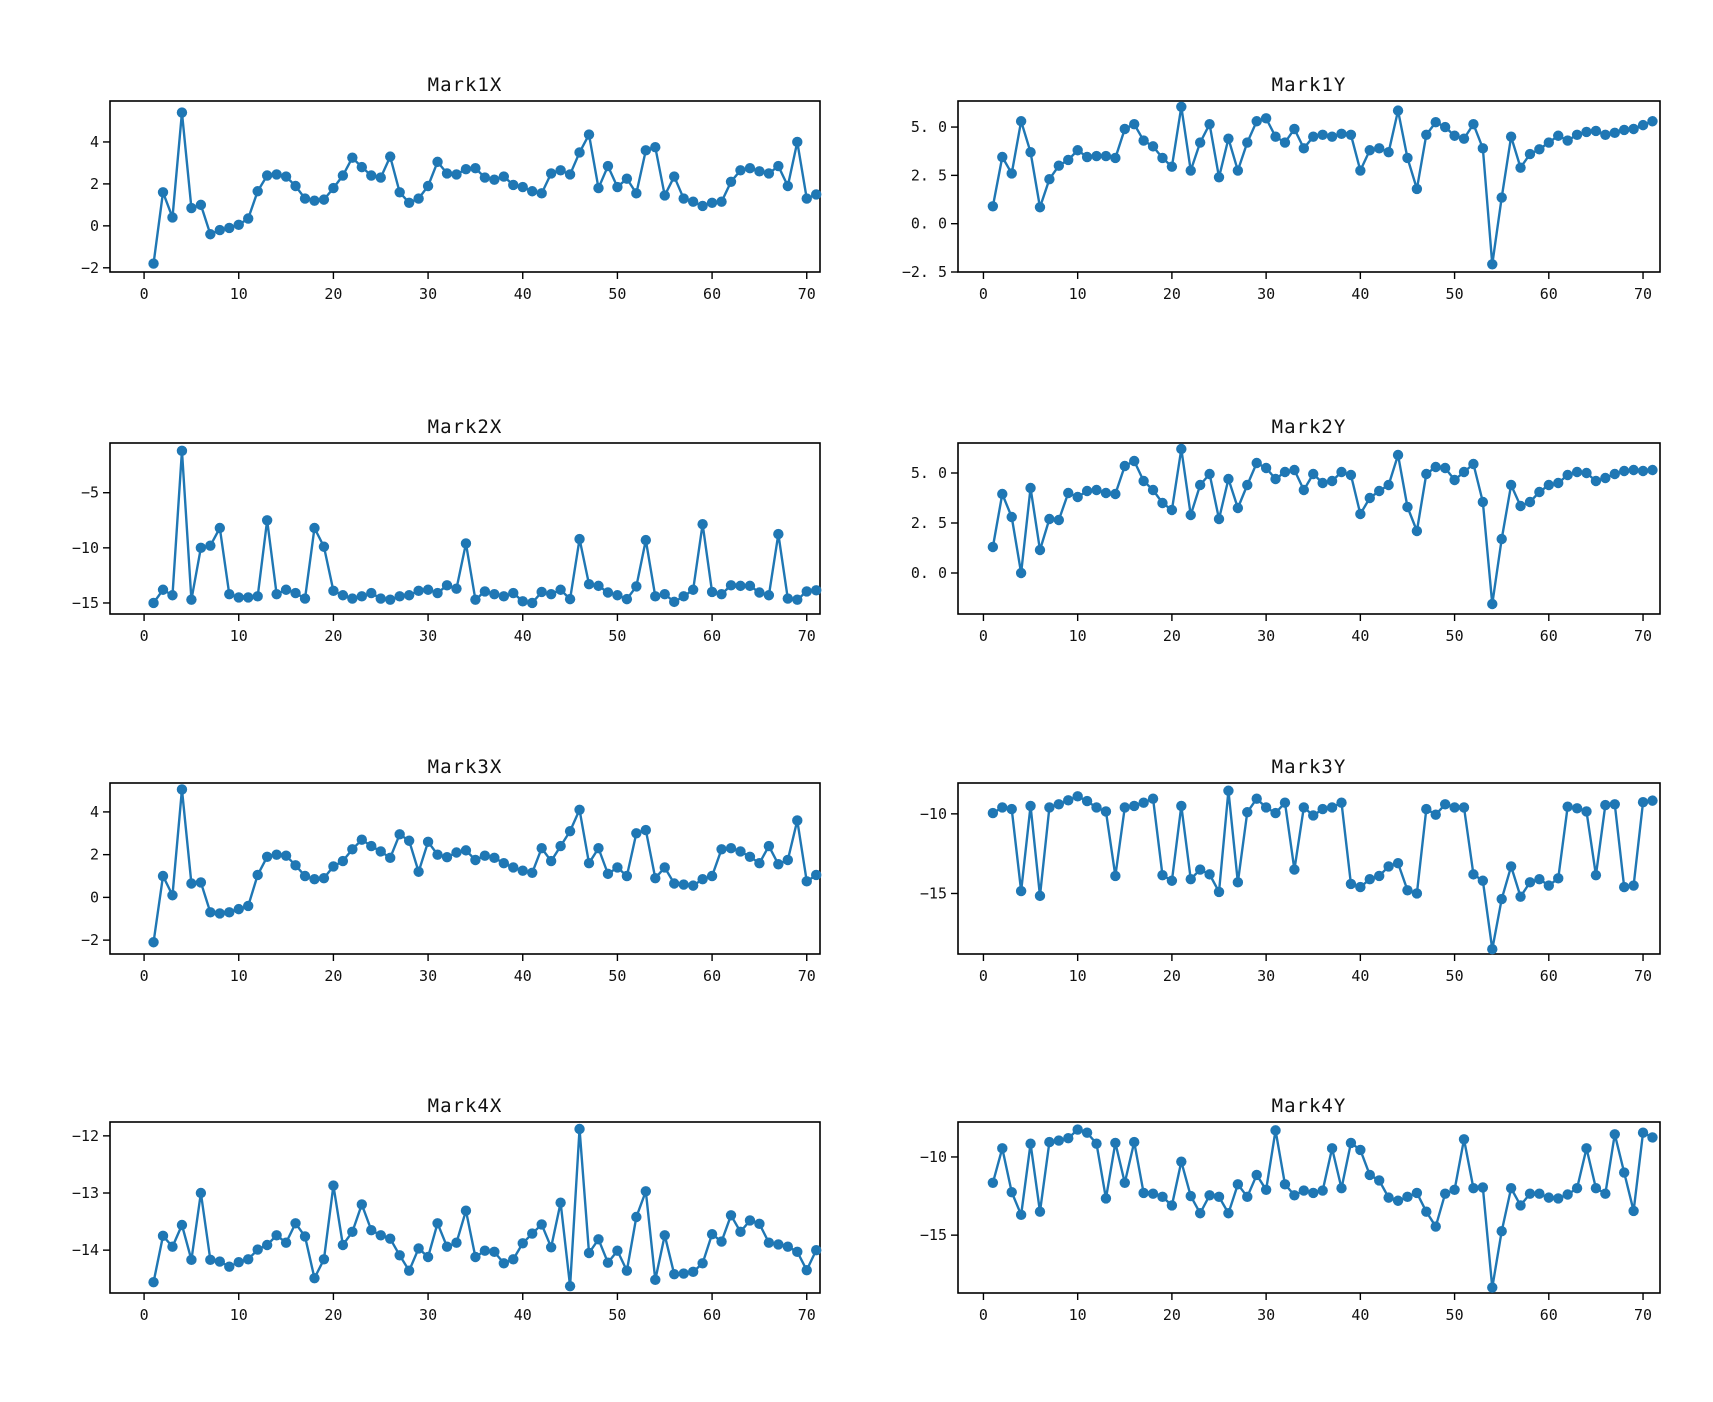 This screenshot has height=1402, width=1713. I want to click on svg-text: 0. 0, so click(929, 573).